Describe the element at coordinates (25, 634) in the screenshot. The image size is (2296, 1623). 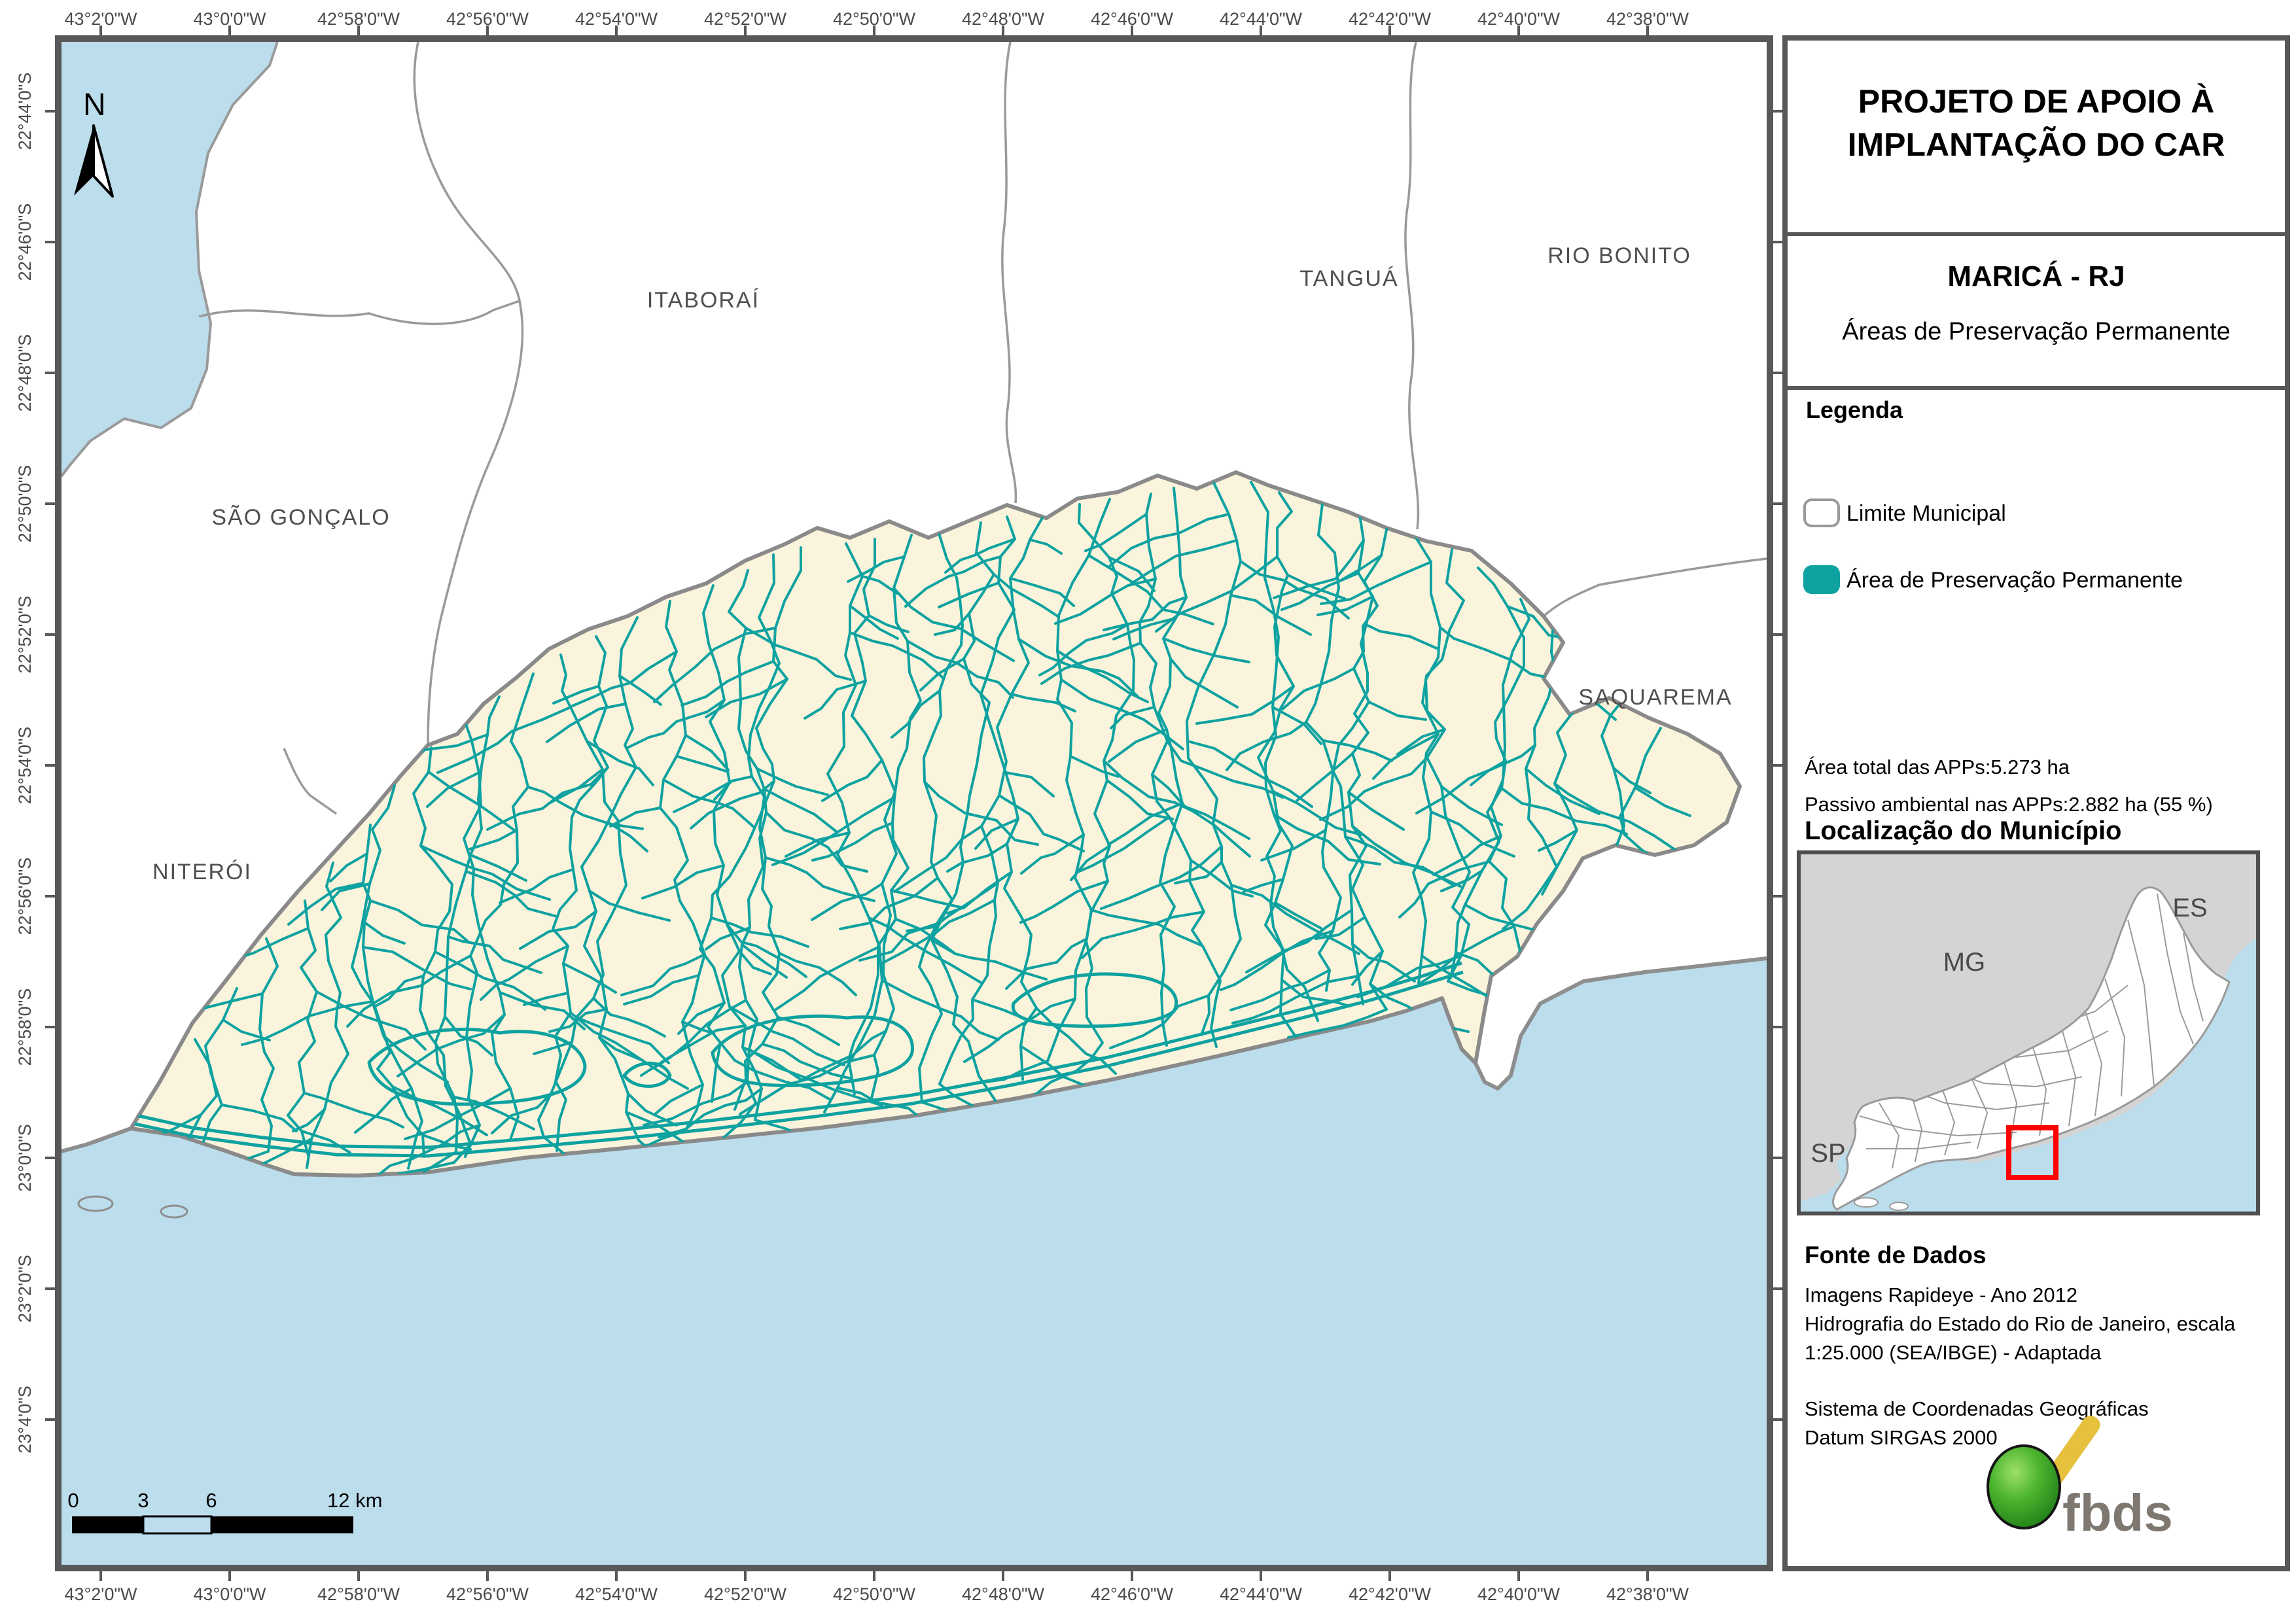
I see `axis-label-lat: 22°52'0"S` at that location.